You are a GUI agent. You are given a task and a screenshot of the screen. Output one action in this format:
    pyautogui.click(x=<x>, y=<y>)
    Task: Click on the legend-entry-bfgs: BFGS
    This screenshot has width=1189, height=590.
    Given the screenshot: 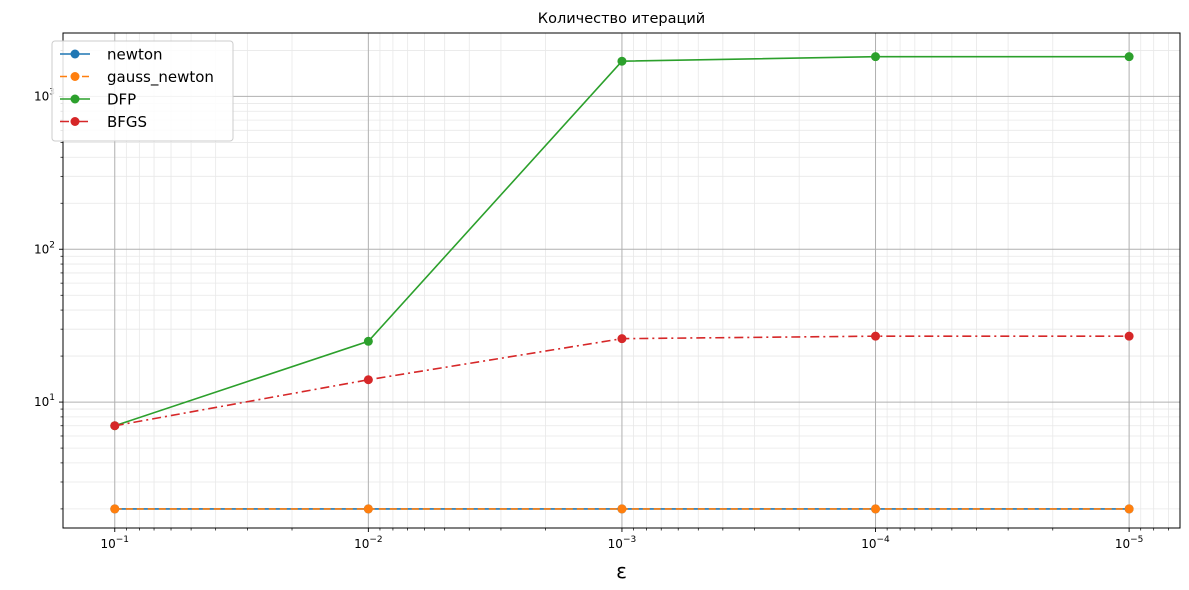 What is the action you would take?
    pyautogui.click(x=103, y=122)
    